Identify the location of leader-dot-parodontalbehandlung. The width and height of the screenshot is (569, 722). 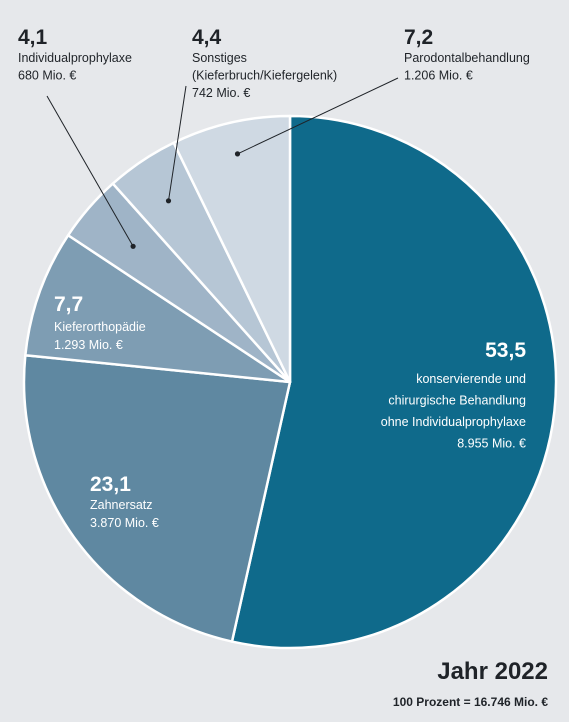
(237, 154).